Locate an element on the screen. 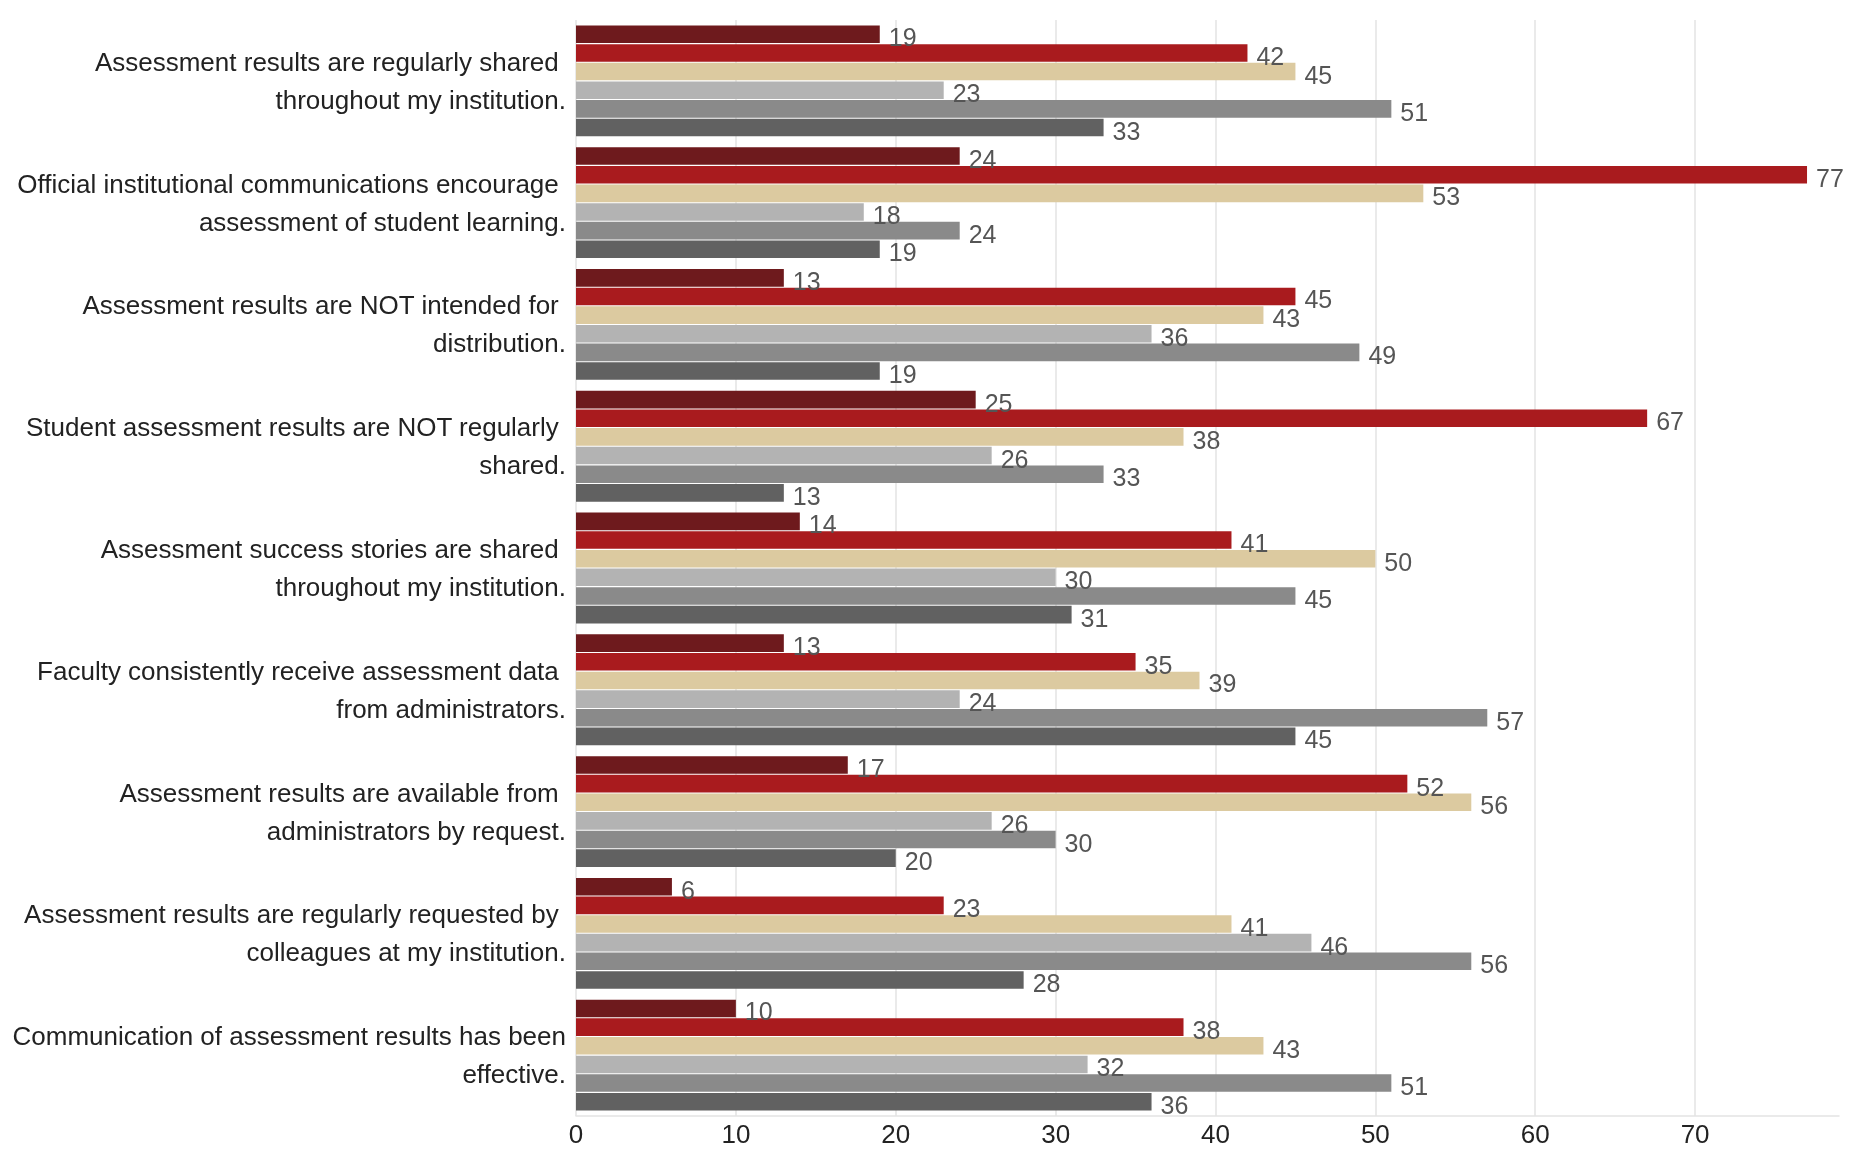 The height and width of the screenshot is (1155, 1867). data-label: 53 is located at coordinates (1446, 196).